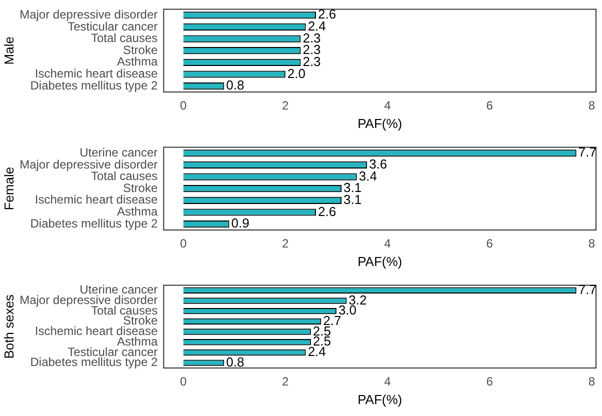 This screenshot has height=416, width=602. What do you see at coordinates (317, 352) in the screenshot?
I see `data-label: 2.4` at bounding box center [317, 352].